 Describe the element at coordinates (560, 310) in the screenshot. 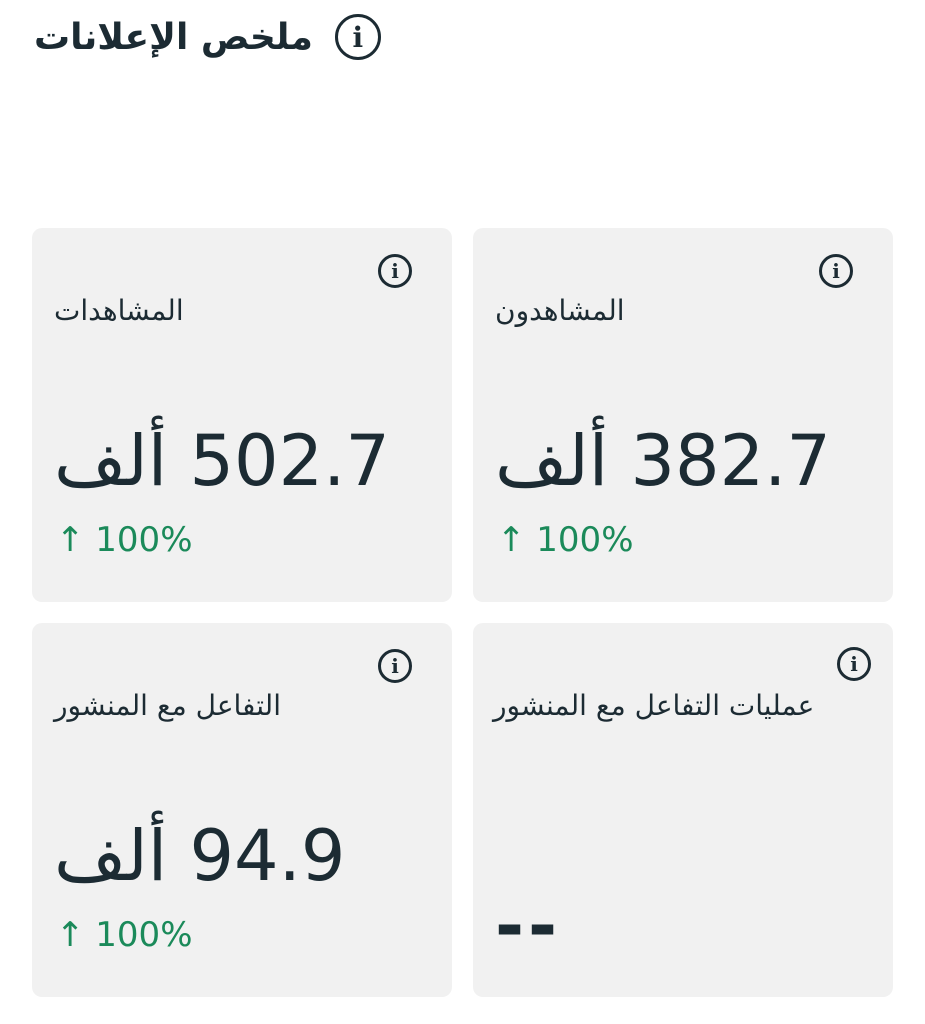

I see `metric-label: المشاهدون` at that location.